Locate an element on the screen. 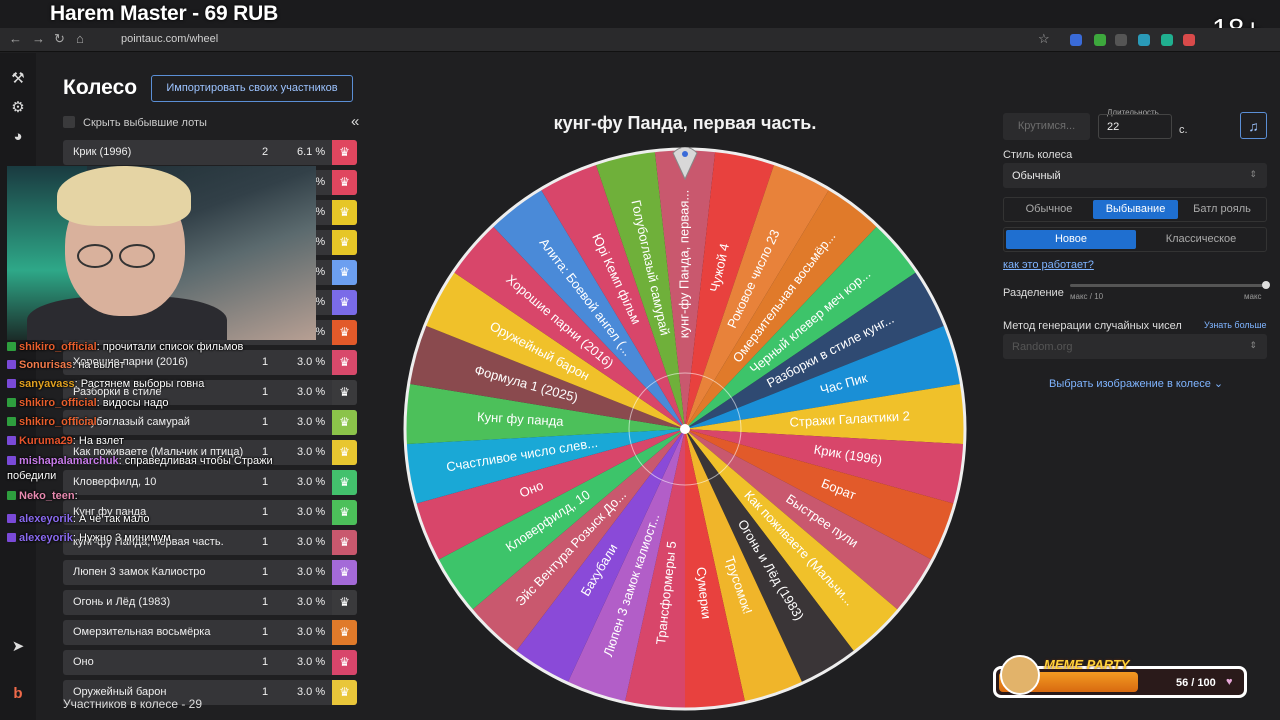 This screenshot has height=720, width=1280. lot-name: Как поживаете (Мальчик и птица) is located at coordinates (158, 452).